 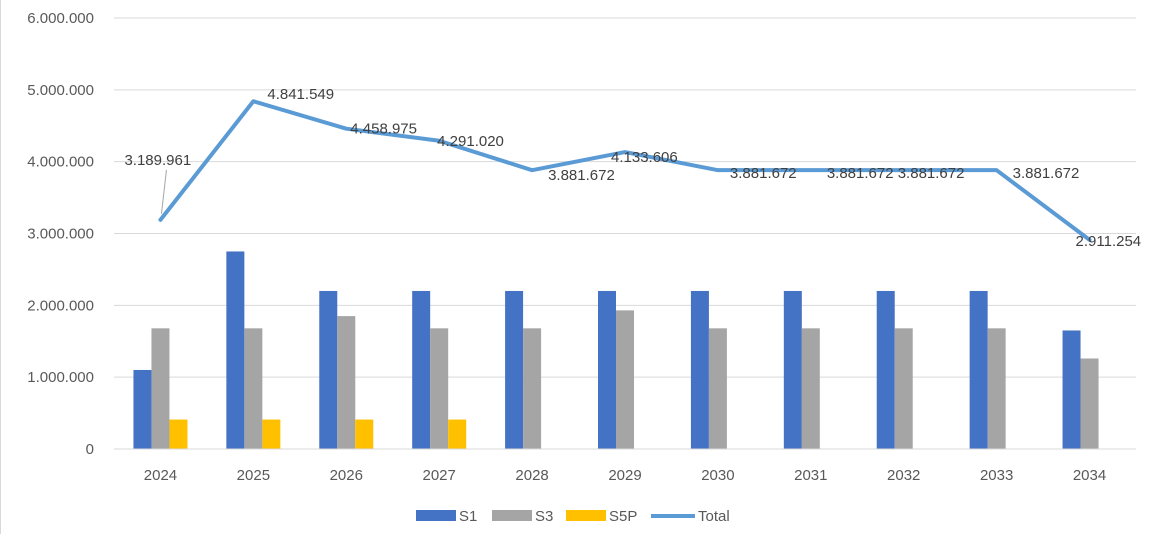 I want to click on data-label-total-2027: 4.291.020, so click(x=470, y=141).